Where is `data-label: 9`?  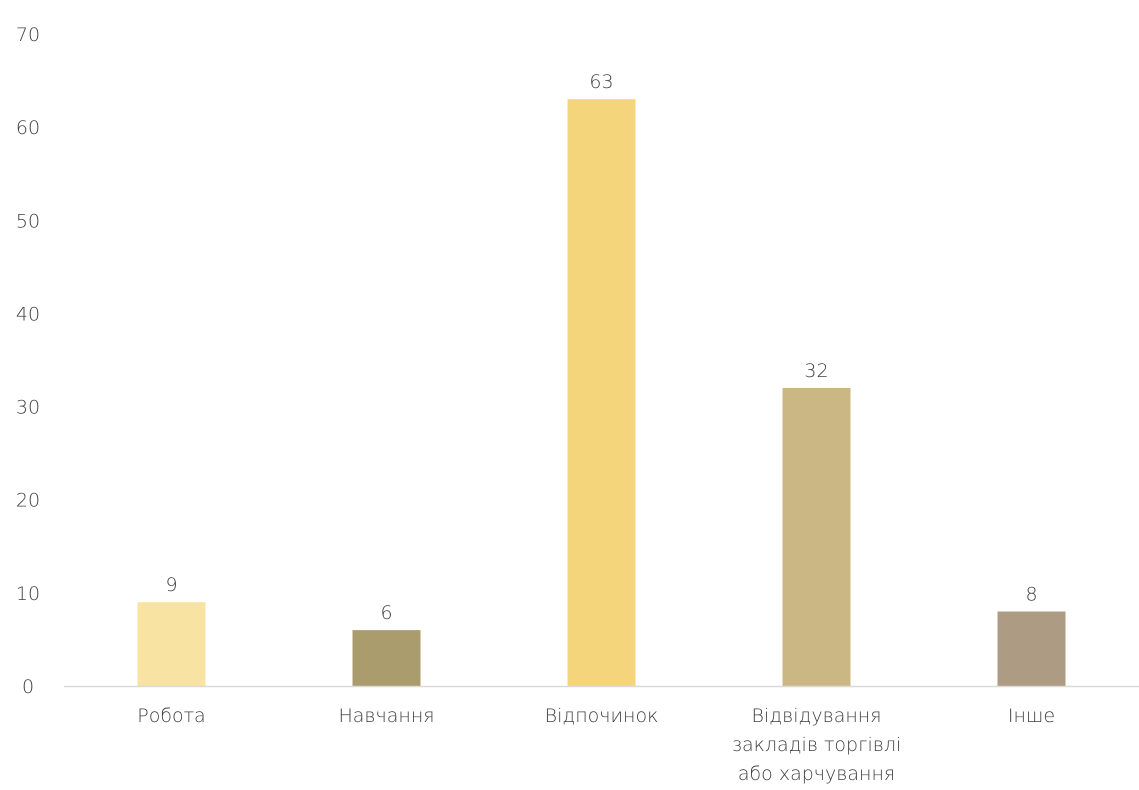 data-label: 9 is located at coordinates (171, 585).